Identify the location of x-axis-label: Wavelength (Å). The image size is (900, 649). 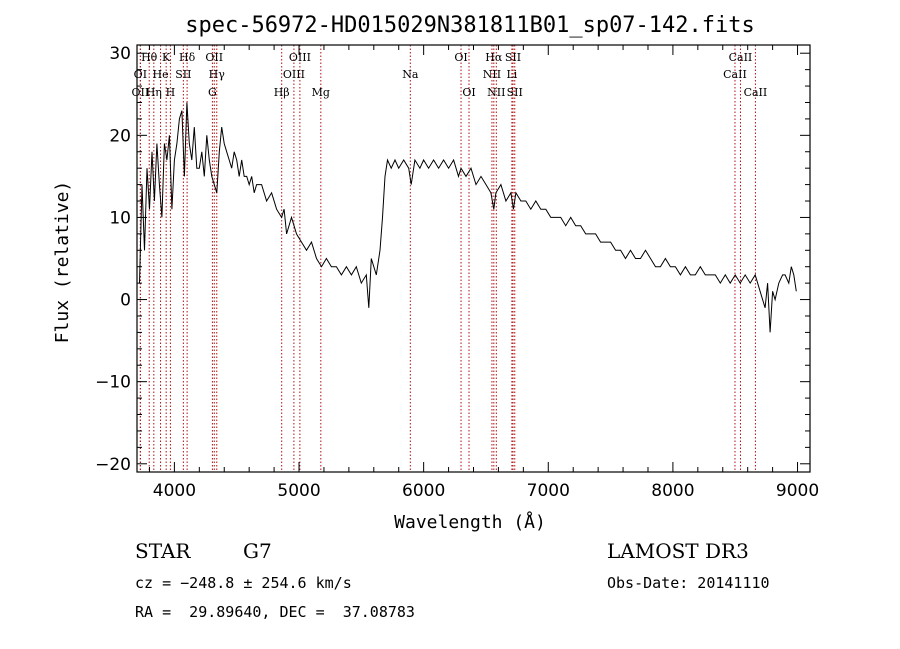
(470, 522).